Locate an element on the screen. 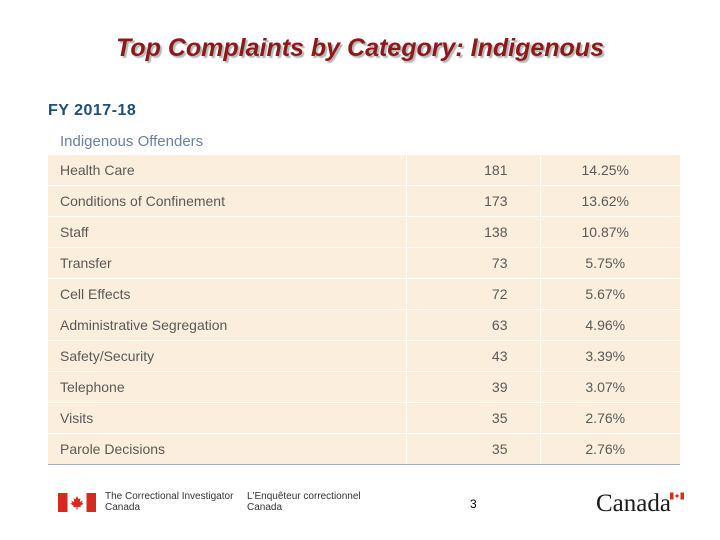  category-cell: Conditions of Confinement is located at coordinates (227, 201).